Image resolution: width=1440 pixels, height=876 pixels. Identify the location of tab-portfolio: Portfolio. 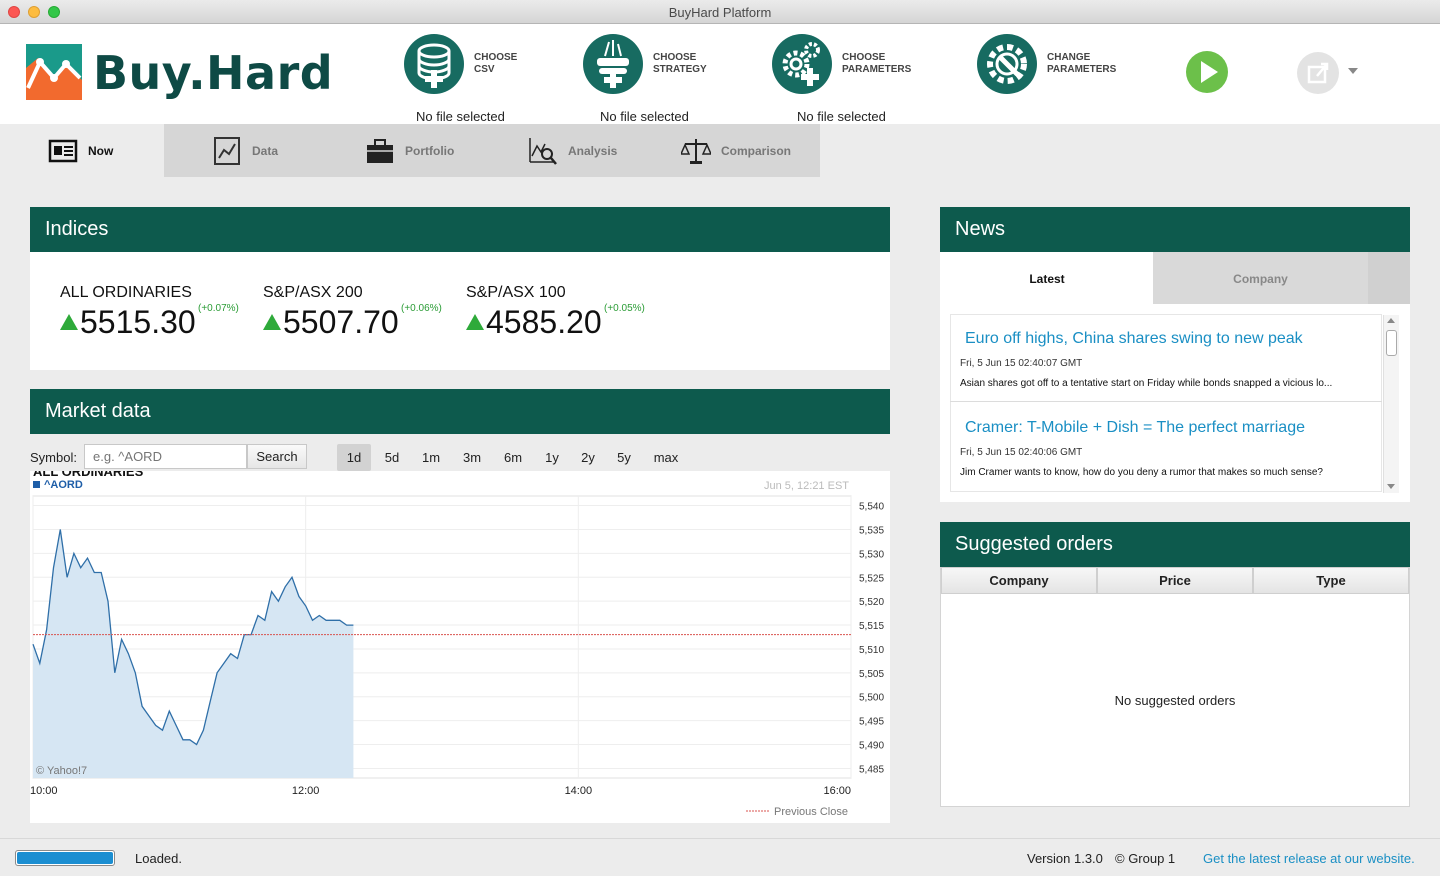
(409, 150).